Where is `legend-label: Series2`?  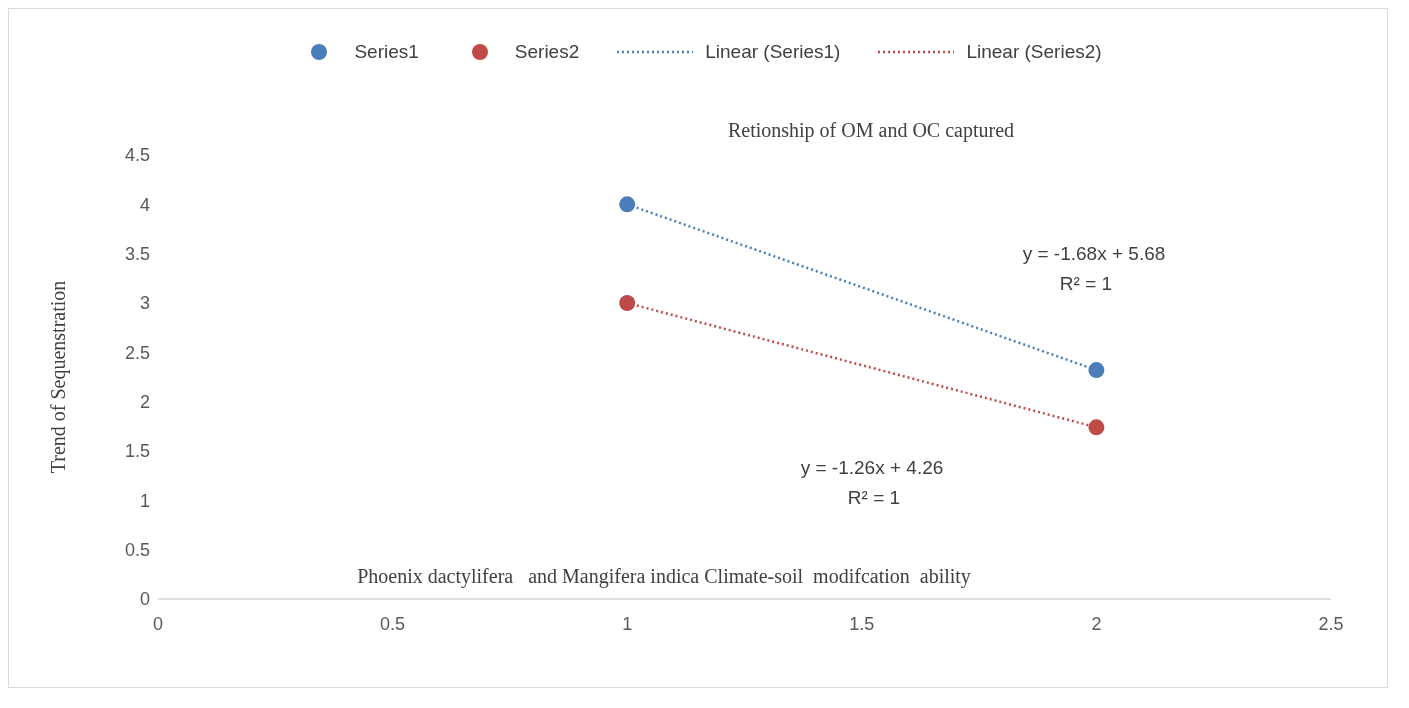
legend-label: Series2 is located at coordinates (547, 52).